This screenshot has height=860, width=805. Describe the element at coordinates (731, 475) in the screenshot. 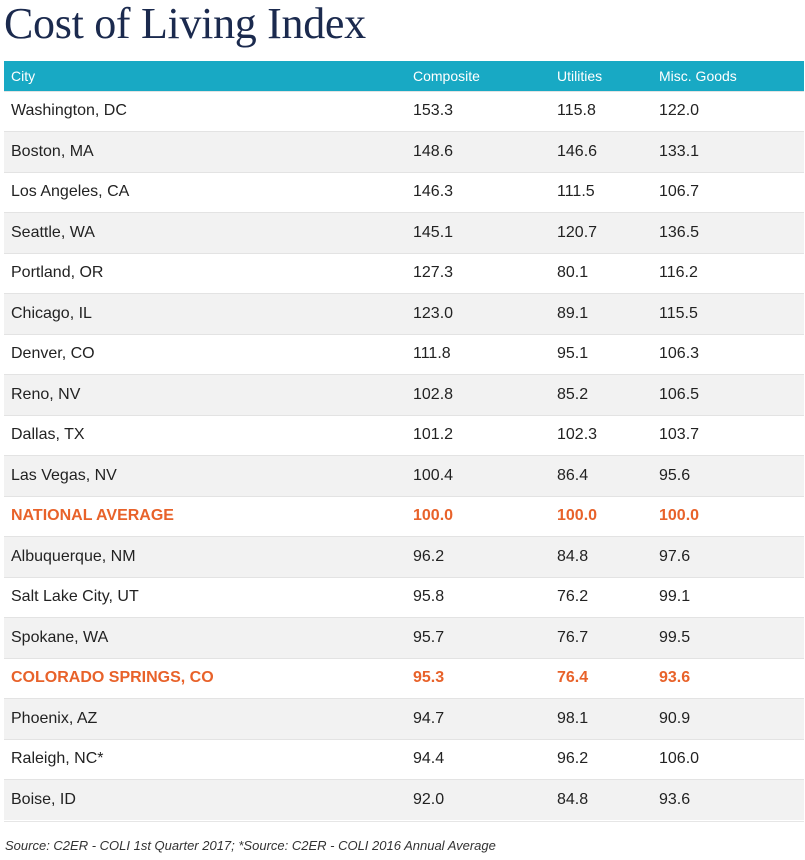

I see `cell-misc-goods: 95.6` at that location.